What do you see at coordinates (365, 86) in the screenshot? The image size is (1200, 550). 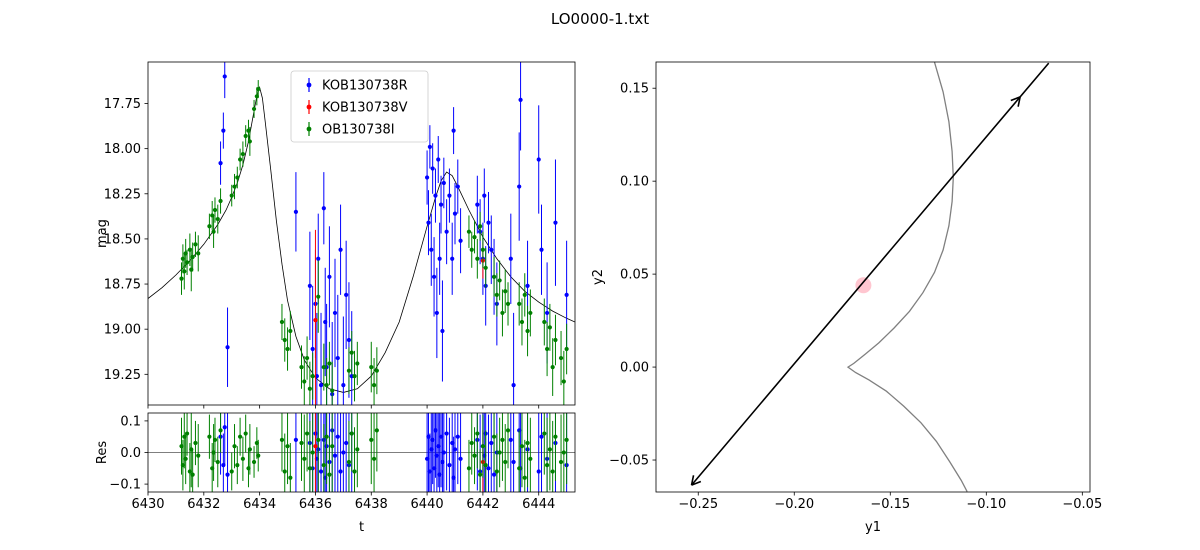 I see `legend-label: KOB130738R` at bounding box center [365, 86].